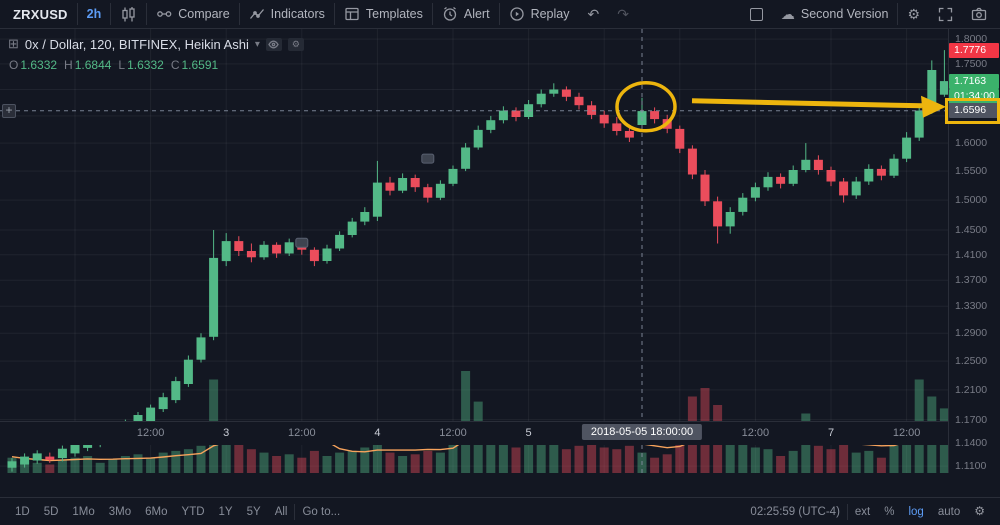  I want to click on redo-button: ↷, so click(623, 14).